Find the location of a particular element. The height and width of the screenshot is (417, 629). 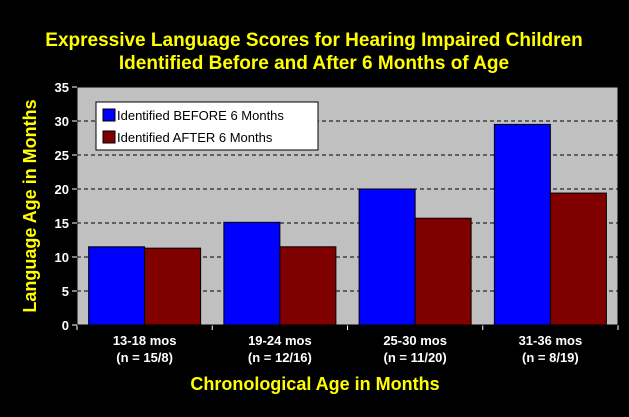

y-tick-label-5: 5 is located at coordinates (65, 291).